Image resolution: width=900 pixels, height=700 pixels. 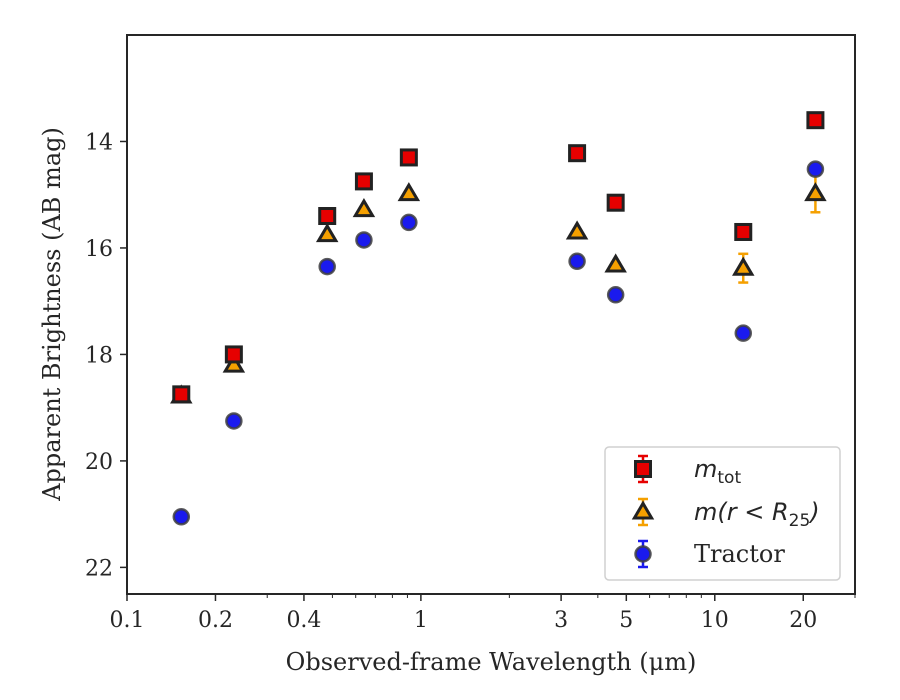 What do you see at coordinates (99, 142) in the screenshot?
I see `y-tick-label: 14` at bounding box center [99, 142].